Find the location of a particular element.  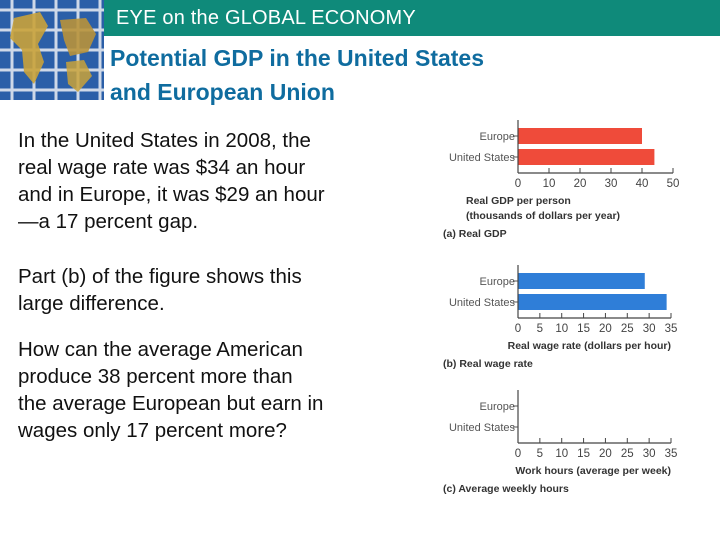

paragraph-line: real wage rate was $34 an hour is located at coordinates (162, 167).